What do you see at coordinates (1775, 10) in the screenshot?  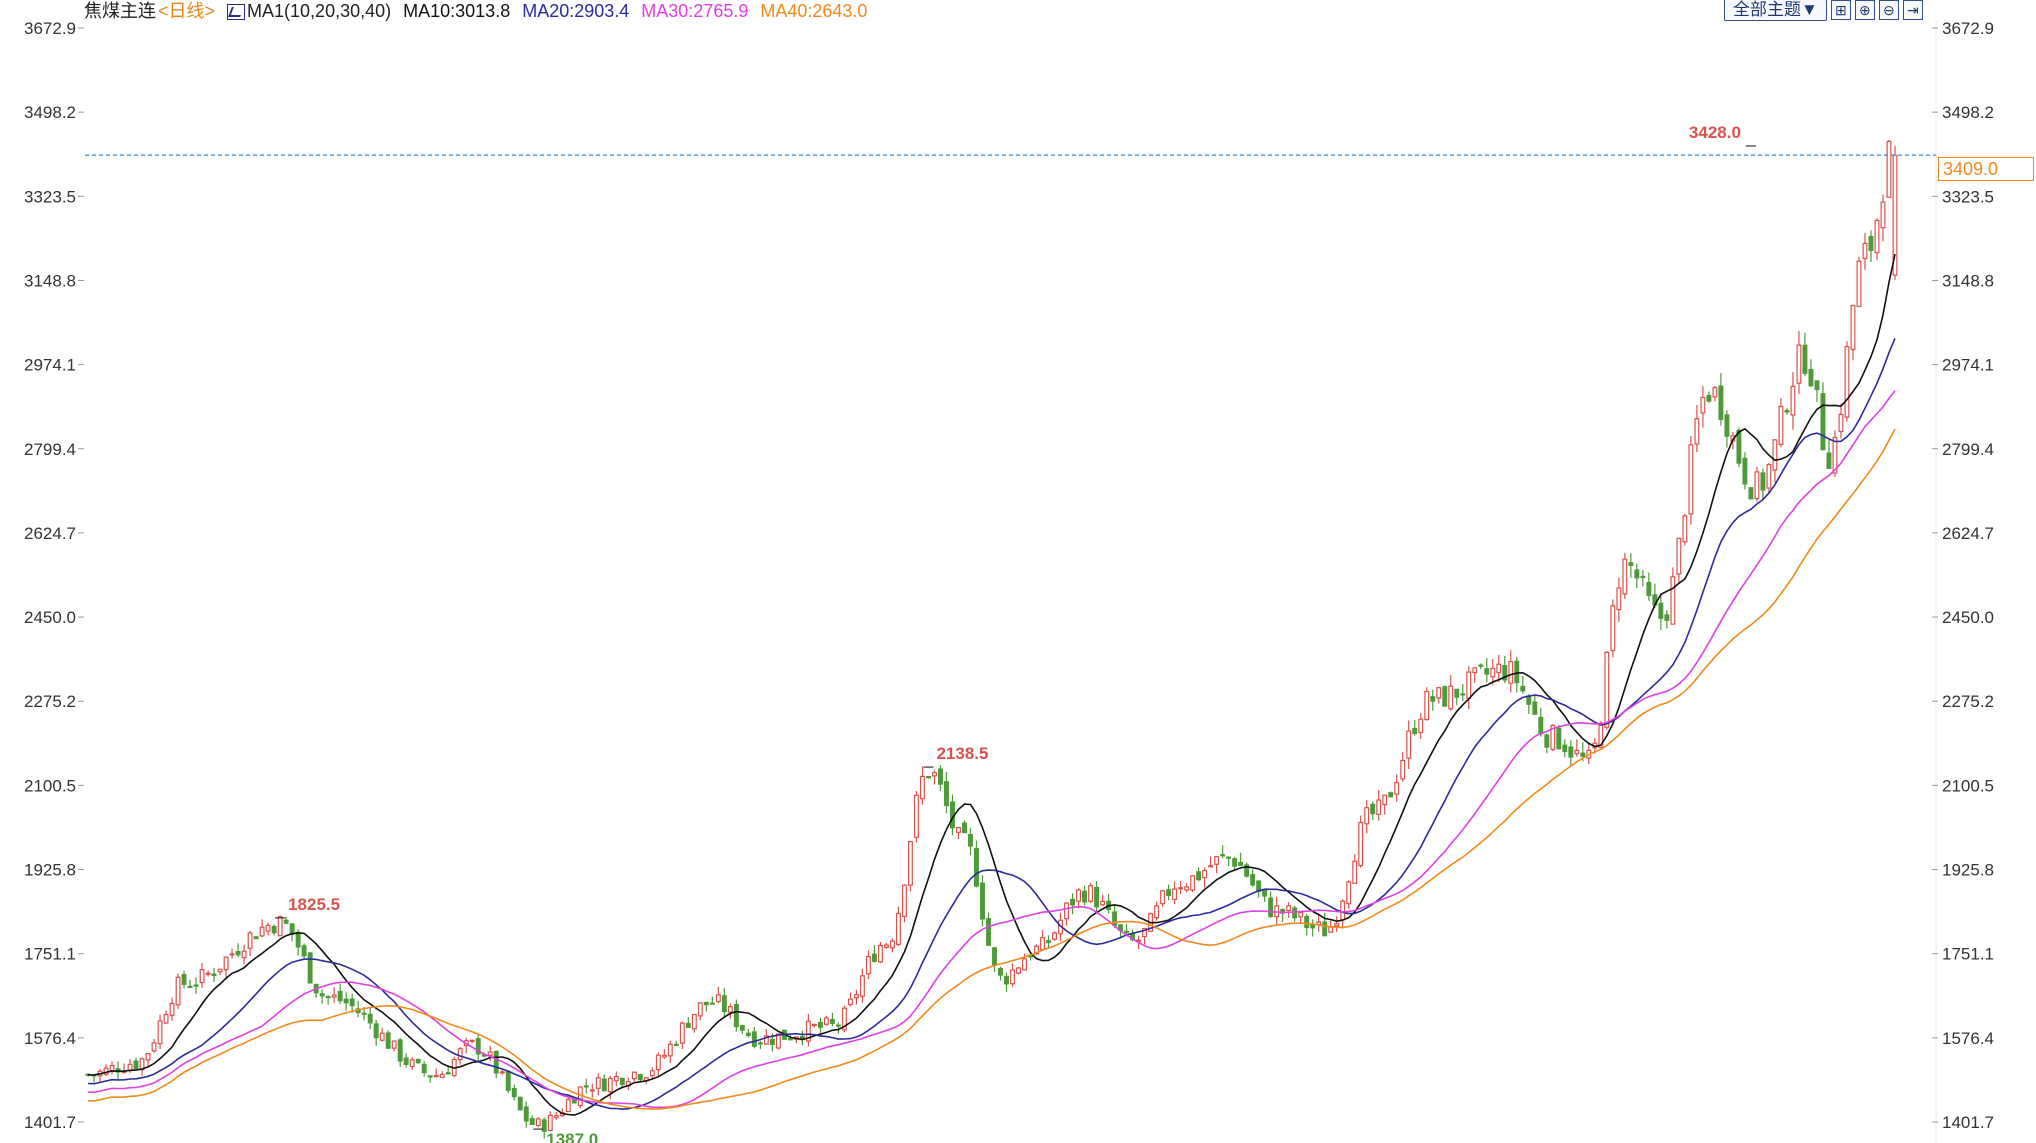 I see `theme-select-button: 全部主题▼` at bounding box center [1775, 10].